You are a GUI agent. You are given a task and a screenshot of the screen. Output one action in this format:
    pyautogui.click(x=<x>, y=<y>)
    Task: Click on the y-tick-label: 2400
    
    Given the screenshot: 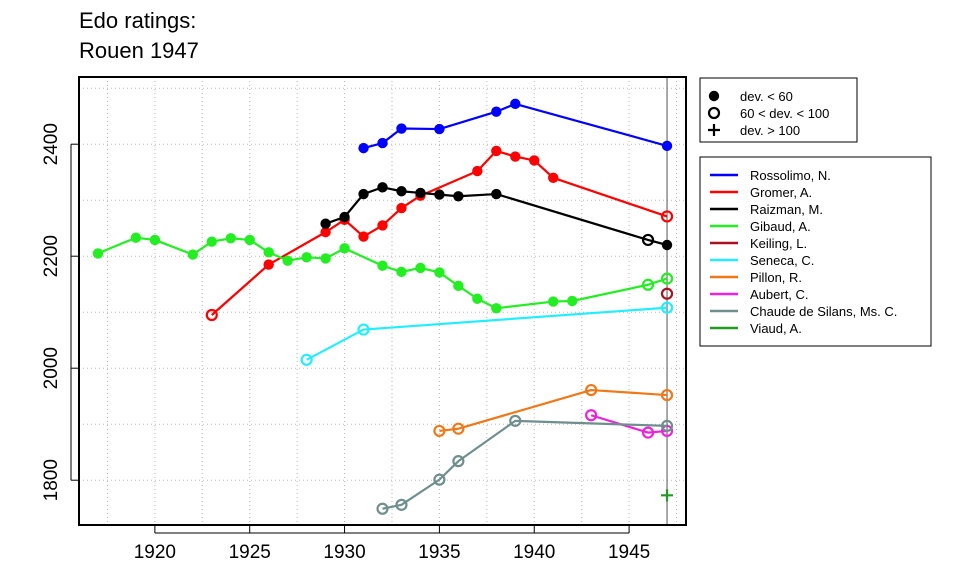 What is the action you would take?
    pyautogui.click(x=51, y=144)
    